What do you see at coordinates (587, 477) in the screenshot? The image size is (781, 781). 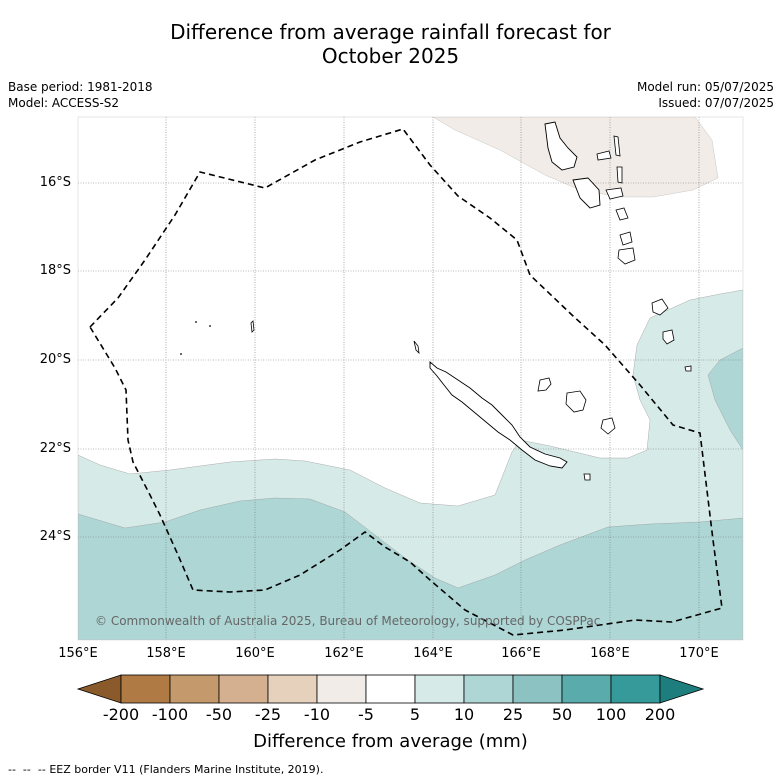 I see `isle-of-pines` at bounding box center [587, 477].